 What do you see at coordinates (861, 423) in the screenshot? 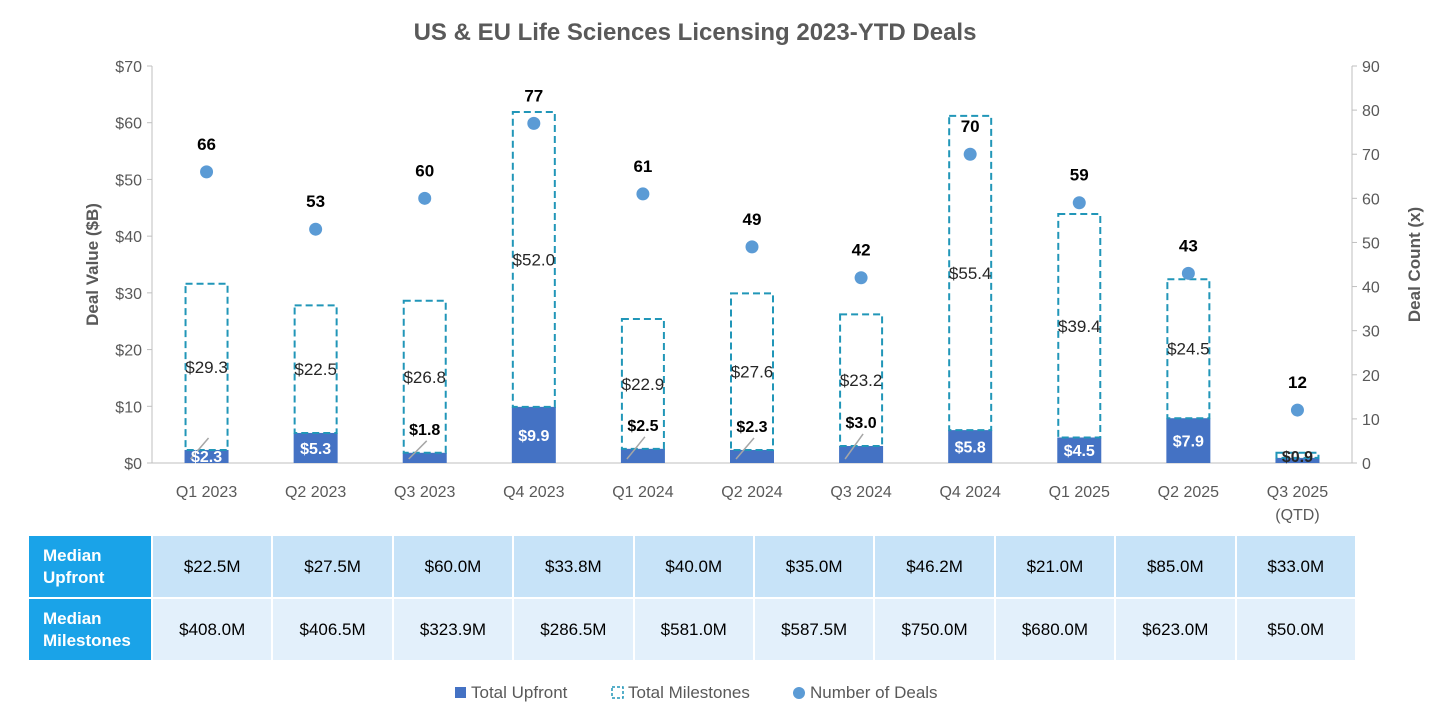
I see `upfront-label: $3.0` at bounding box center [861, 423].